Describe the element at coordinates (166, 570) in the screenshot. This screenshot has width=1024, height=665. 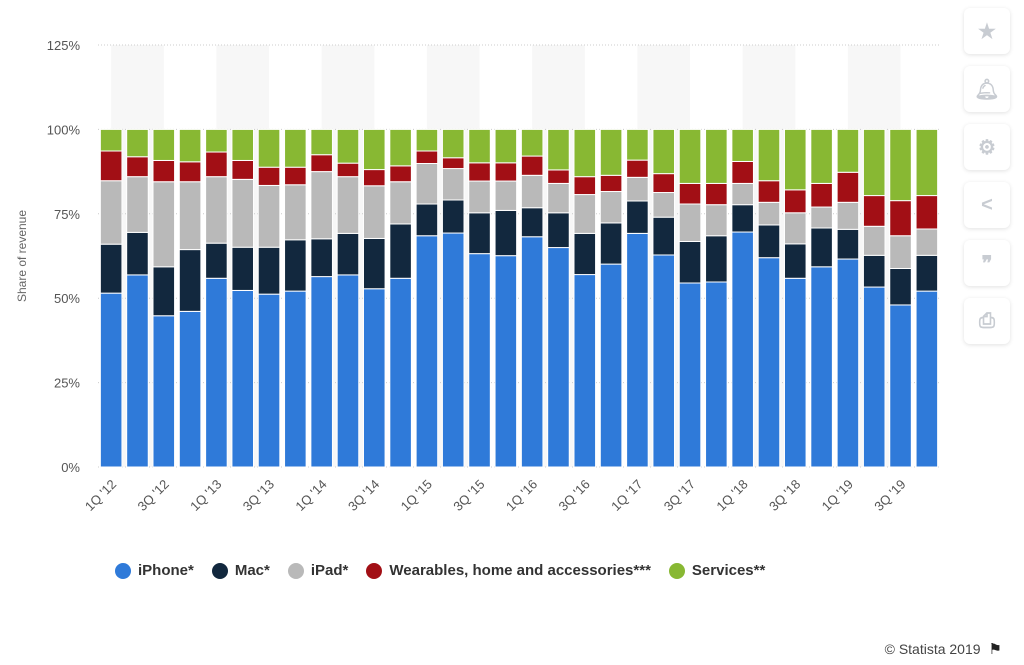
I see `legend-label: iPhone*` at that location.